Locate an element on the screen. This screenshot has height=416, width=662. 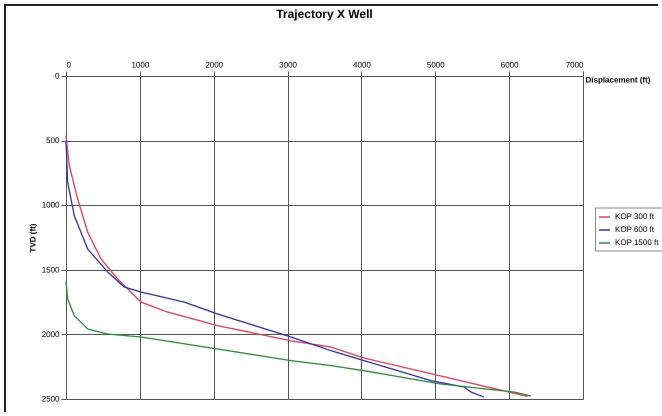
x-tick-label: 1000 is located at coordinates (140, 65).